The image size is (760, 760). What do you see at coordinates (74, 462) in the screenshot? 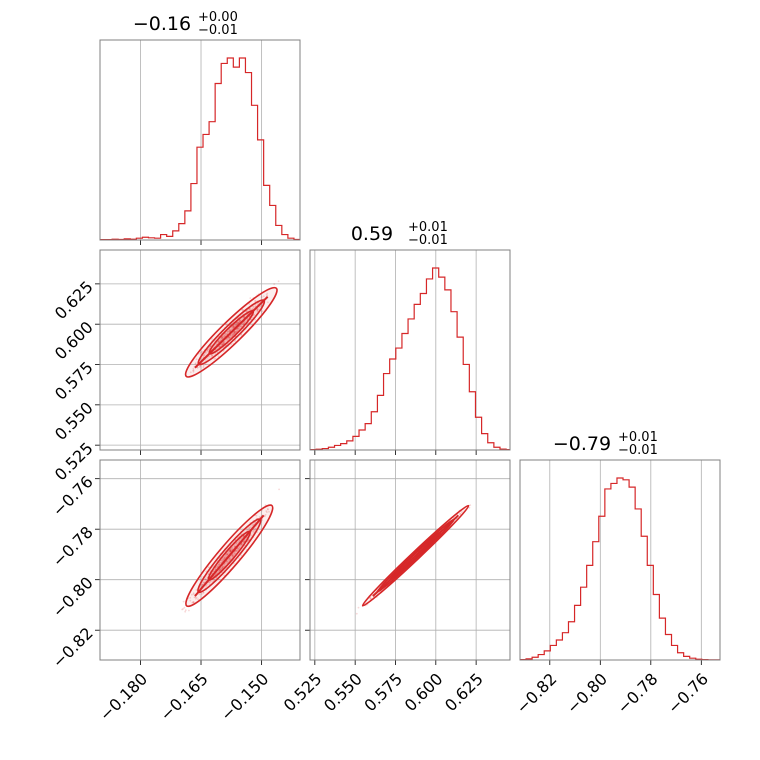
I see `y-tick-label: 0.525` at bounding box center [74, 462].